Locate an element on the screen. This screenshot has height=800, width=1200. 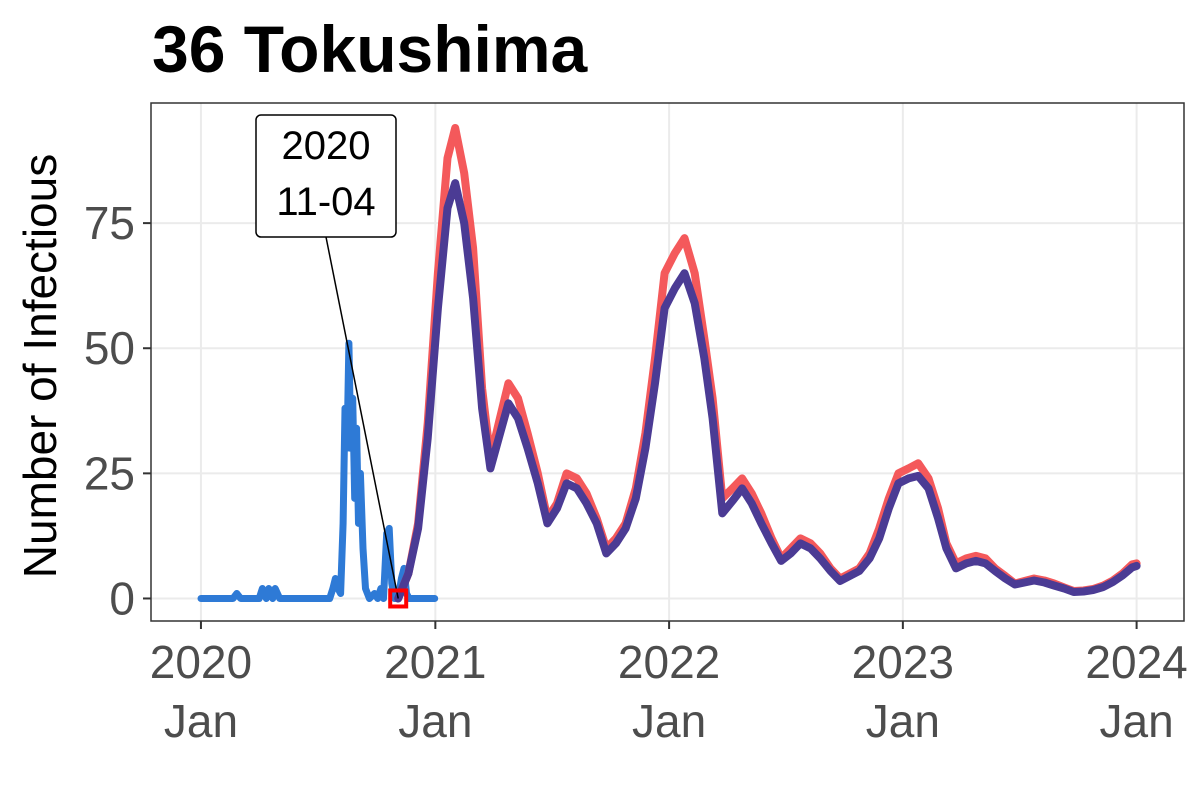
x-tick-label-year: 2021 is located at coordinates (435, 662).